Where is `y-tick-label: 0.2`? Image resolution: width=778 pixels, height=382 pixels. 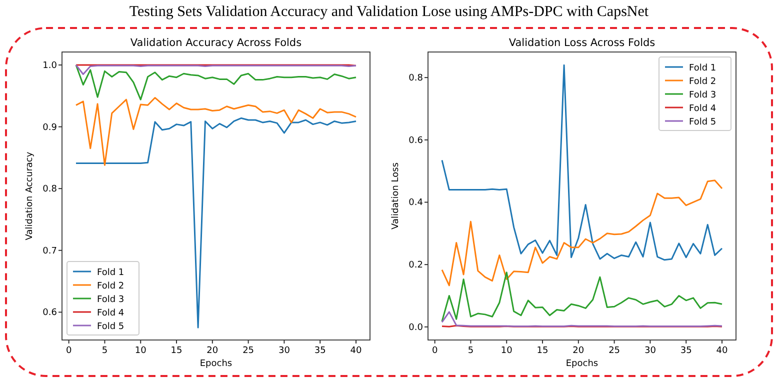 y-tick-label: 0.2 is located at coordinates (415, 265).